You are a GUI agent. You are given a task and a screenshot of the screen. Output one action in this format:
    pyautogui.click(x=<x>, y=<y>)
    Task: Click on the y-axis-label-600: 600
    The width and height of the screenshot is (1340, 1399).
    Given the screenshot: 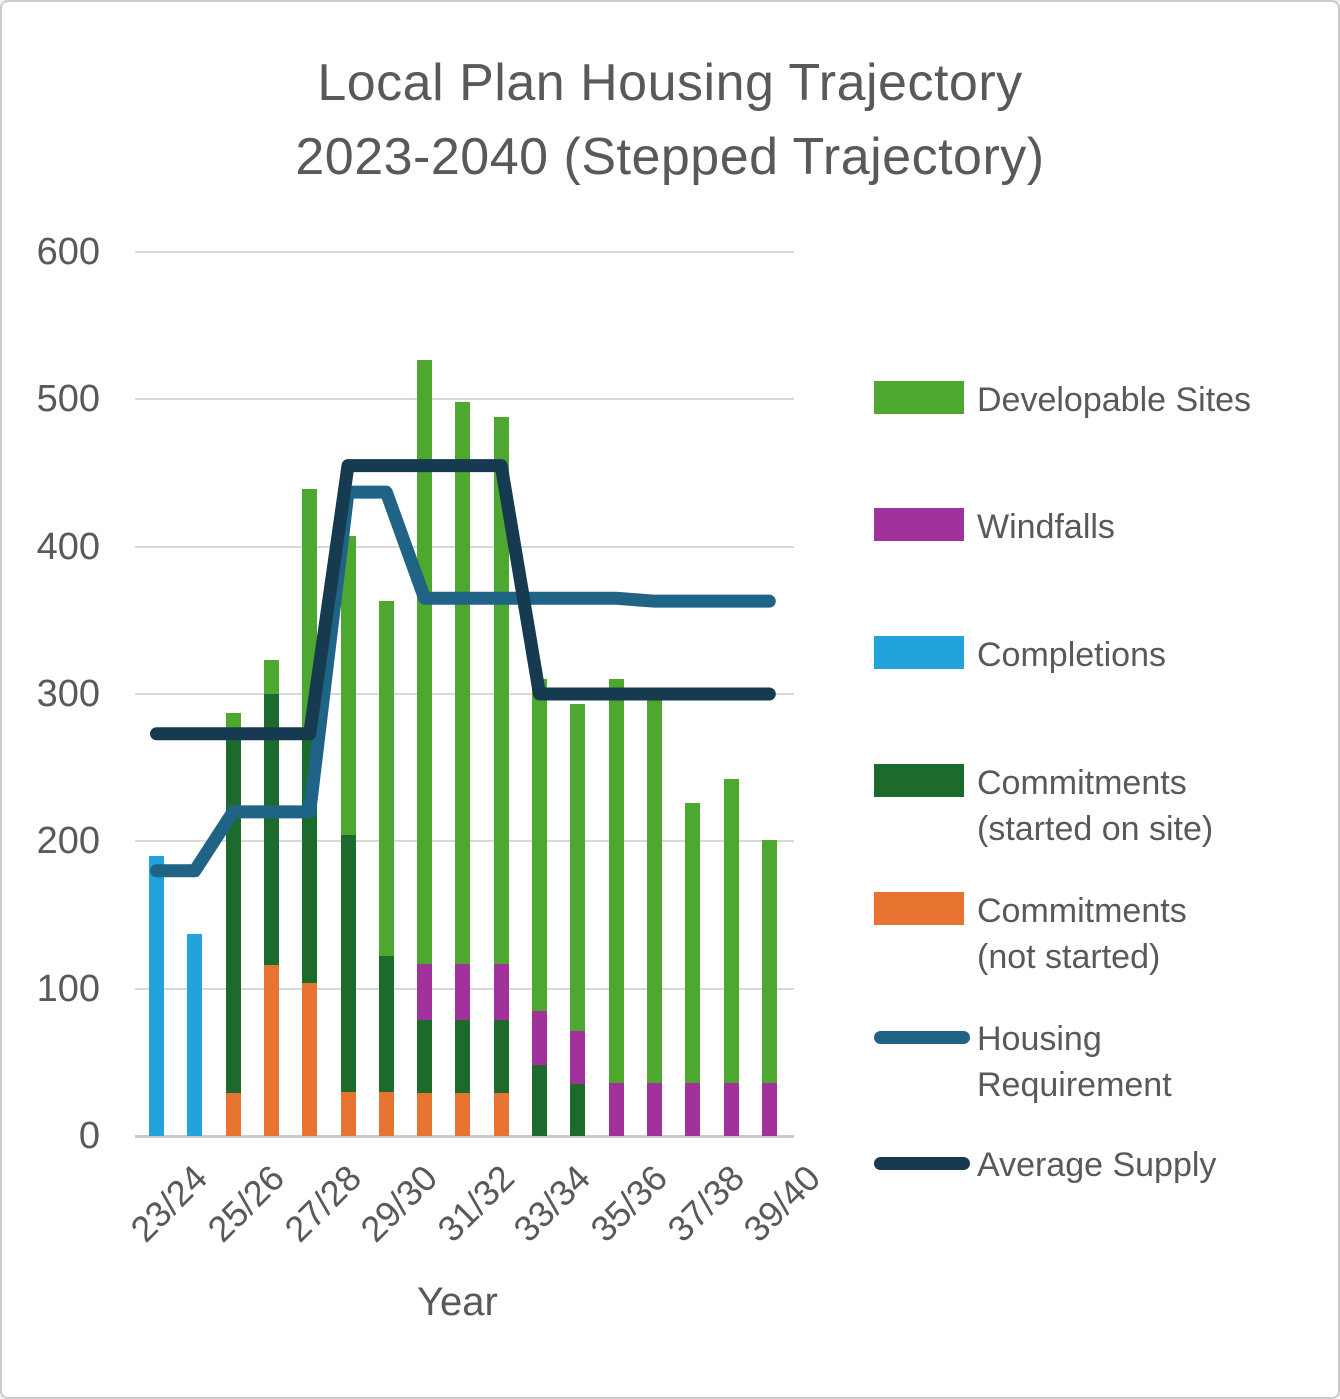 What is the action you would take?
    pyautogui.click(x=68, y=252)
    